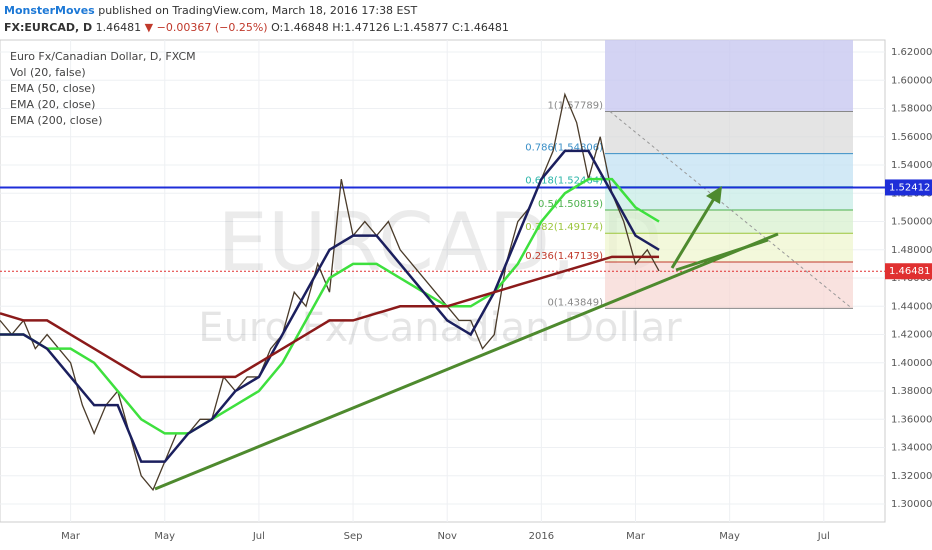 This screenshot has width=932, height=550. What do you see at coordinates (564, 148) in the screenshot?
I see `fib-label: 0.786(1.54806)` at bounding box center [564, 148].